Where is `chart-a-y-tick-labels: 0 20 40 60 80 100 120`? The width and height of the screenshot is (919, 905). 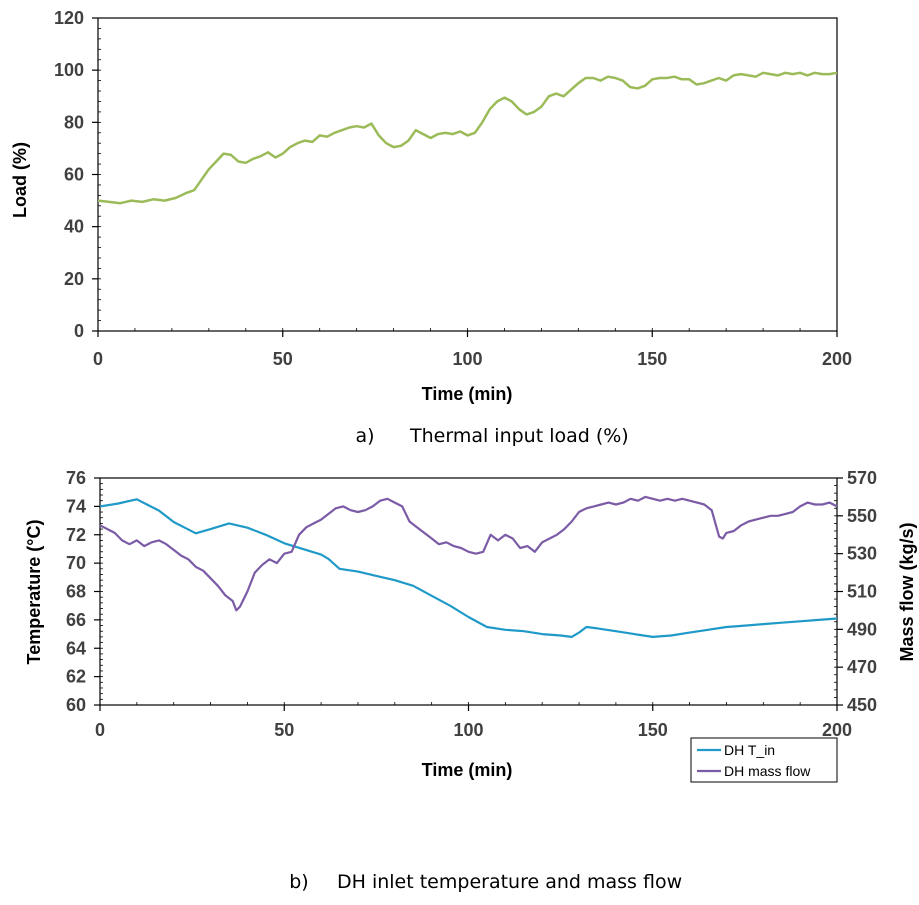
chart-a-y-tick-labels: 0 20 40 60 80 100 120 is located at coordinates (69, 174).